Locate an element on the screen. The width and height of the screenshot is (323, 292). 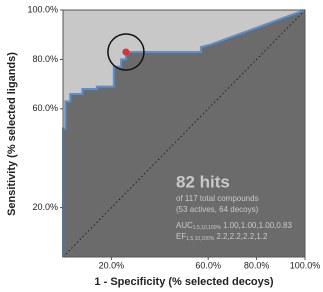
x-tick-label: 60.0% is located at coordinates (208, 265).